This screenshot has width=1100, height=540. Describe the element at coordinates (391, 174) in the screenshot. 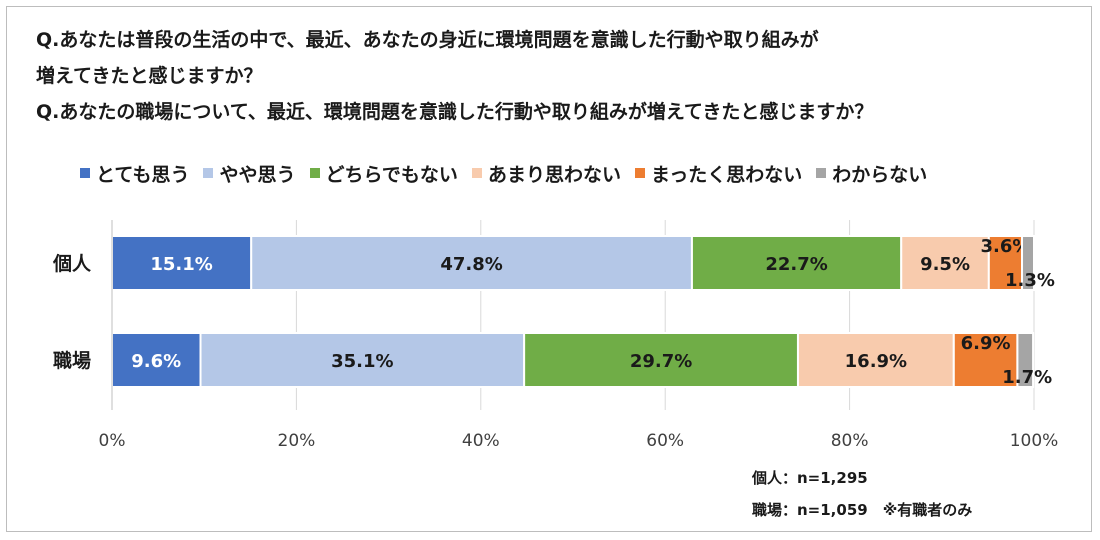

I see `legend-label-2: どちらでもない` at that location.